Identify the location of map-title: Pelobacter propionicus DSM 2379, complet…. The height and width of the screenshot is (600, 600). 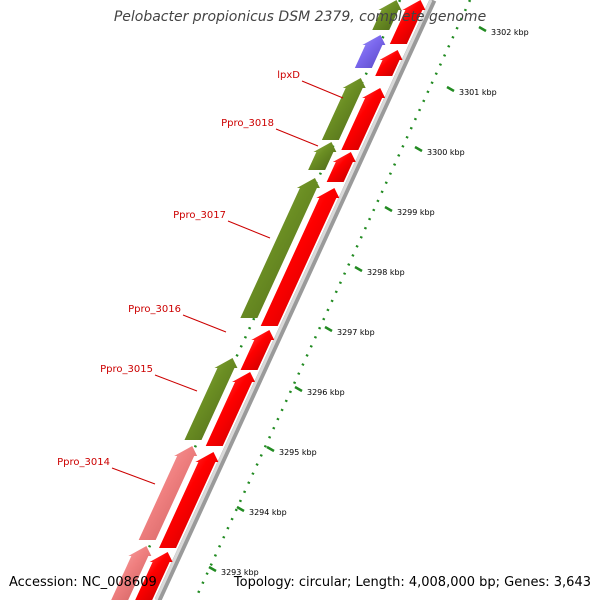
(300, 17).